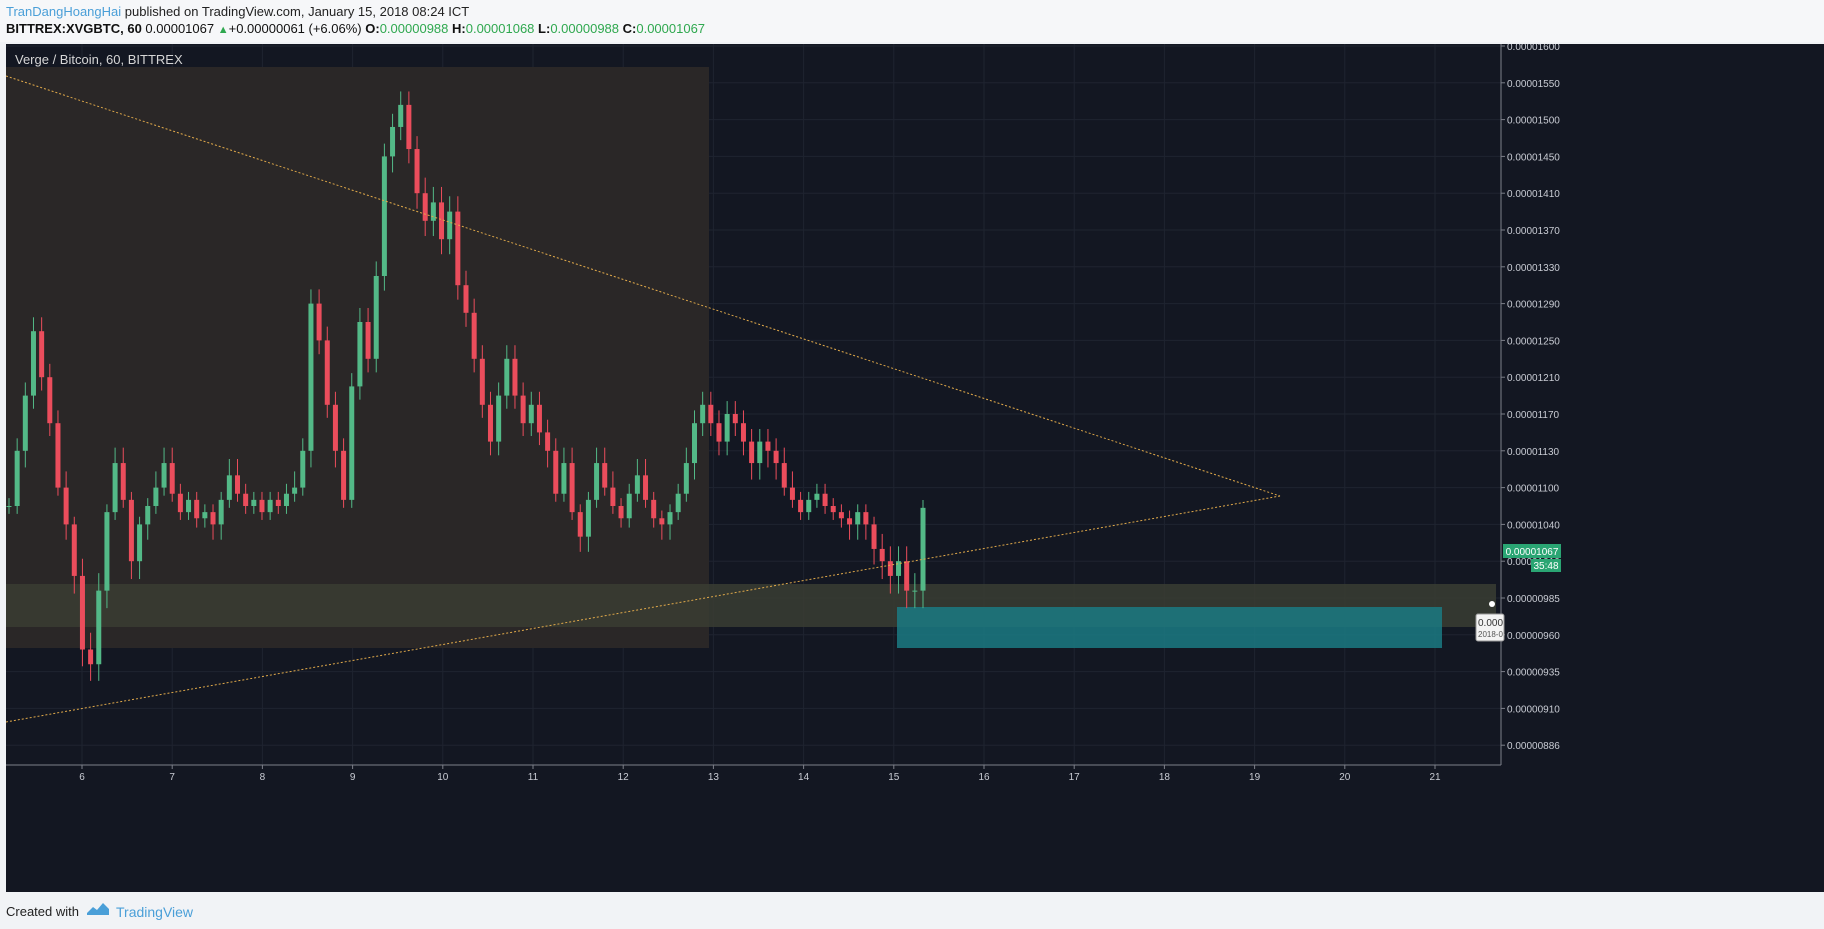 The image size is (1824, 929). I want to click on author-link: TranDangHoangHai, so click(64, 11).